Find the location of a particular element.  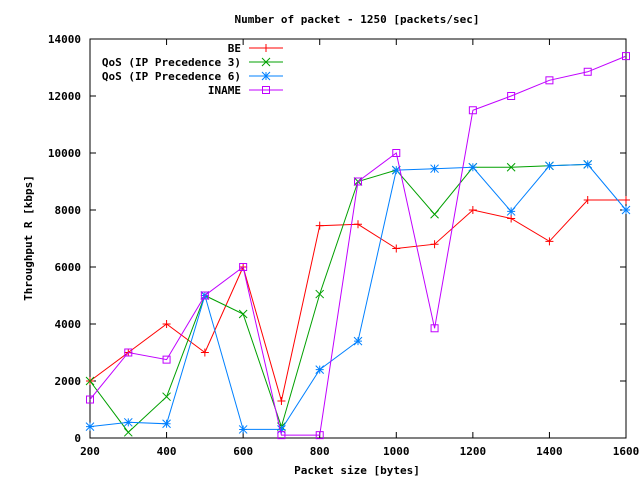

y-axis-label: Throughput R [kbps] is located at coordinates (28, 238).